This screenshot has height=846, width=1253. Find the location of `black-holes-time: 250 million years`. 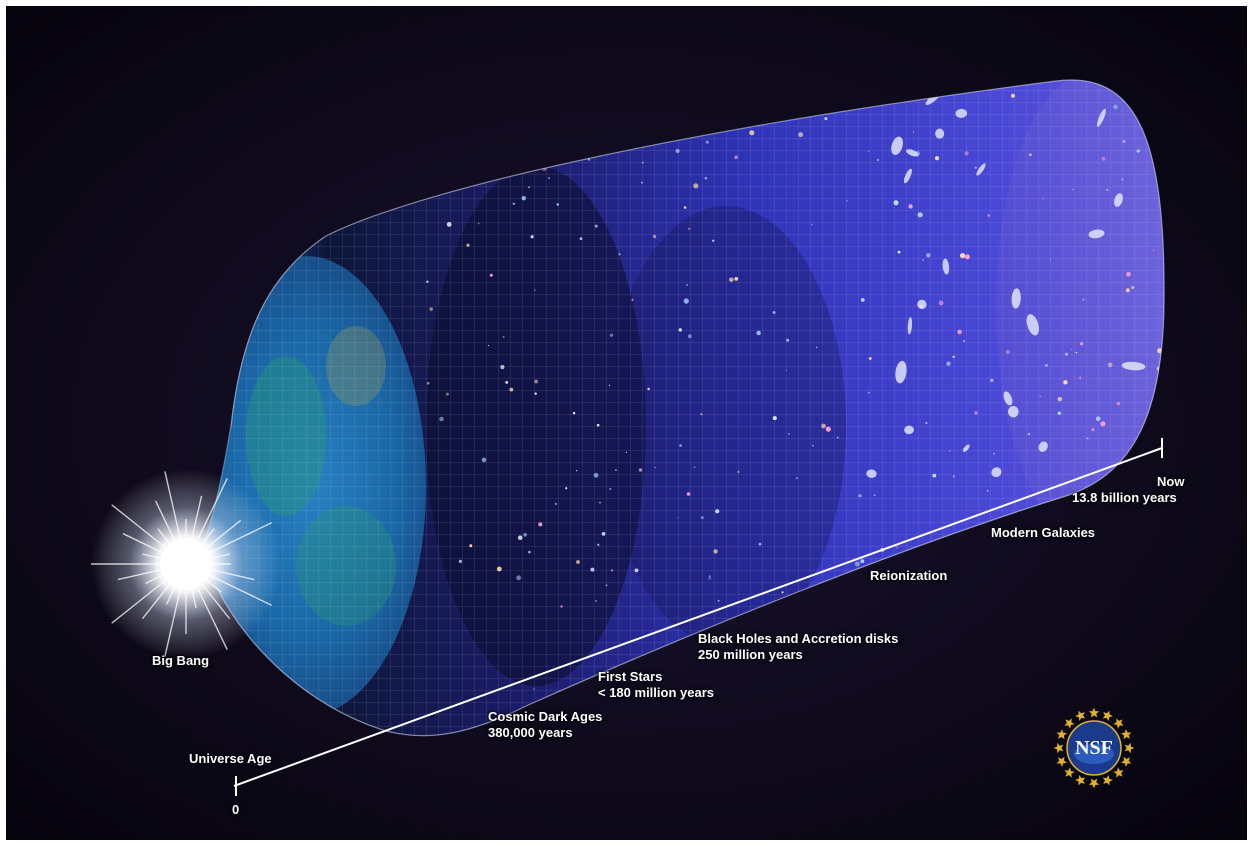

black-holes-time: 250 million years is located at coordinates (750, 654).